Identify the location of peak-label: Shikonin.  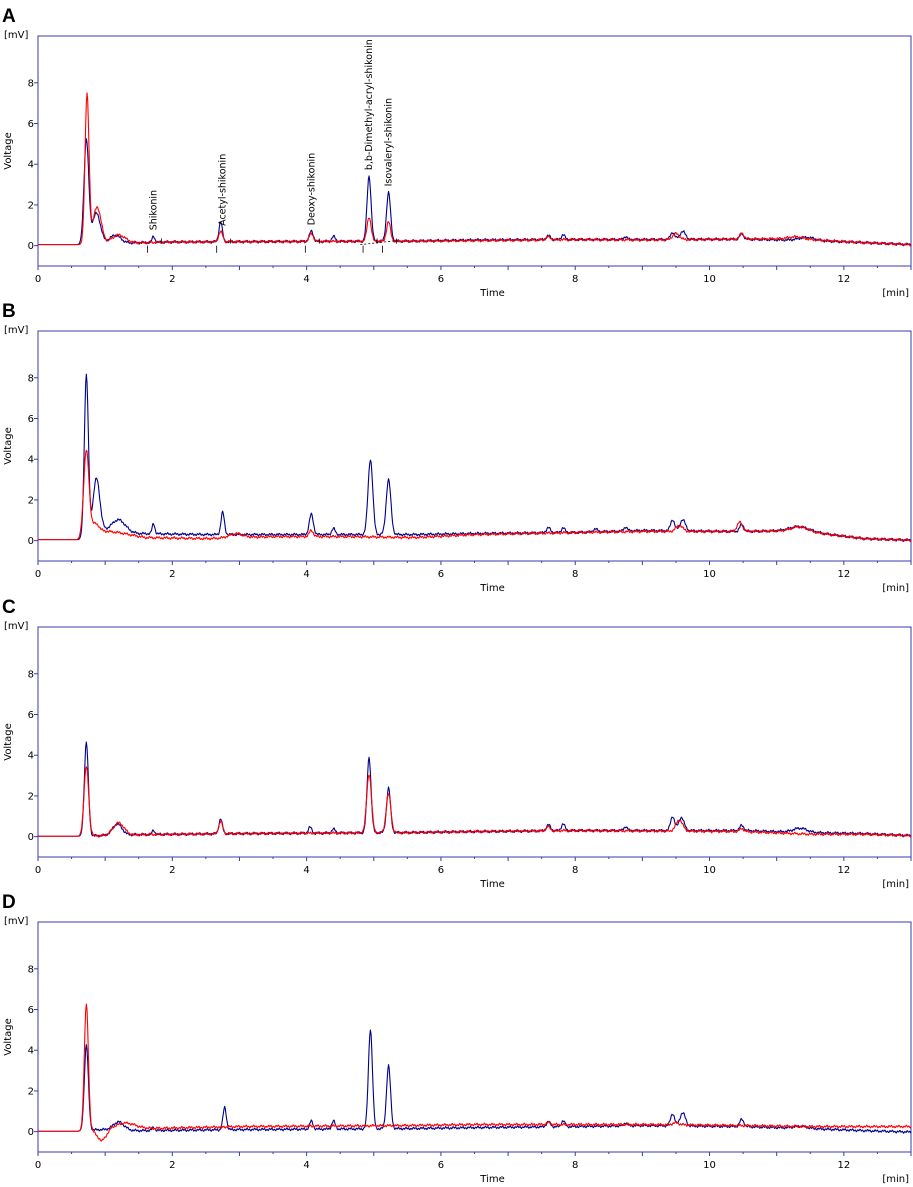
(154, 210).